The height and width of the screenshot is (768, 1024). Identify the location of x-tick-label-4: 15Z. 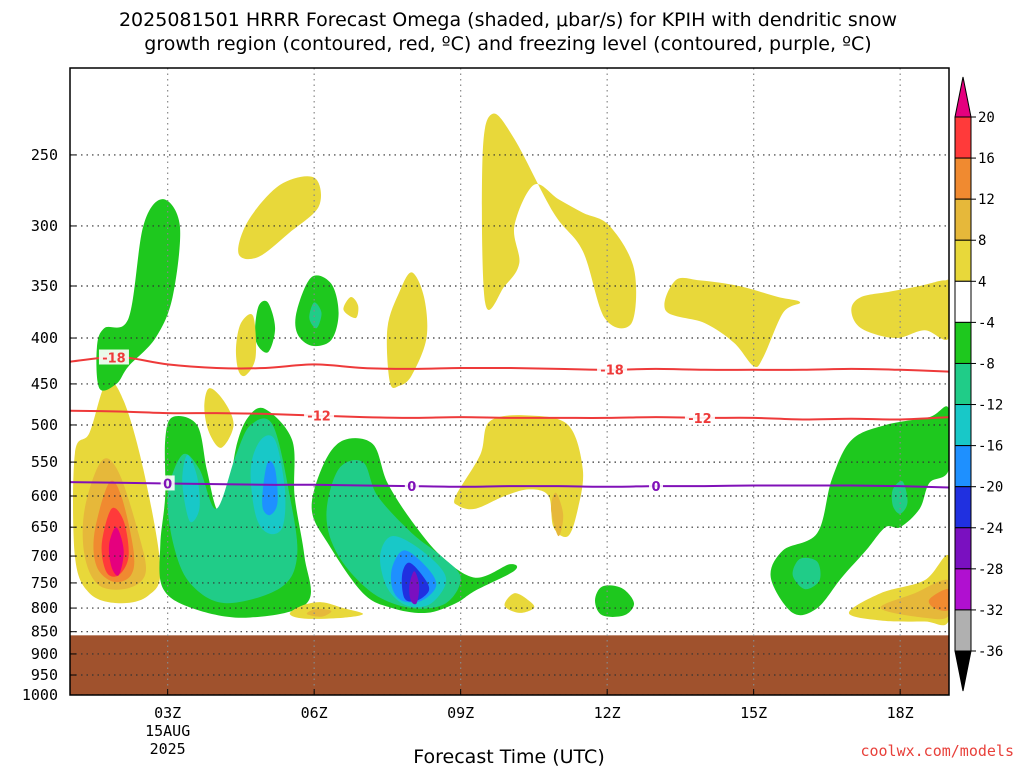
(753, 713).